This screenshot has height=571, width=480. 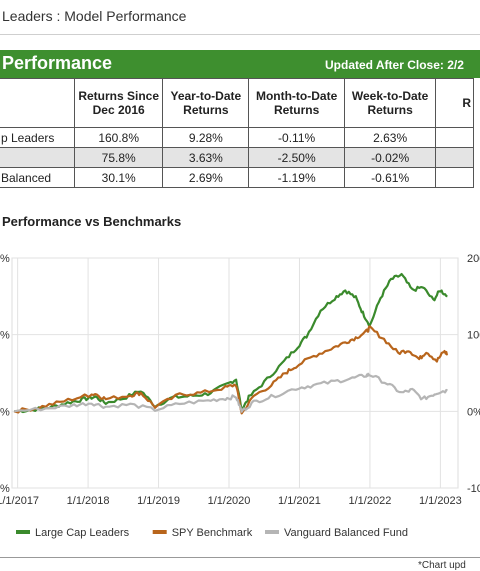 What do you see at coordinates (206, 103) in the screenshot?
I see `column-header-ytd: Year-to-Date Returns` at bounding box center [206, 103].